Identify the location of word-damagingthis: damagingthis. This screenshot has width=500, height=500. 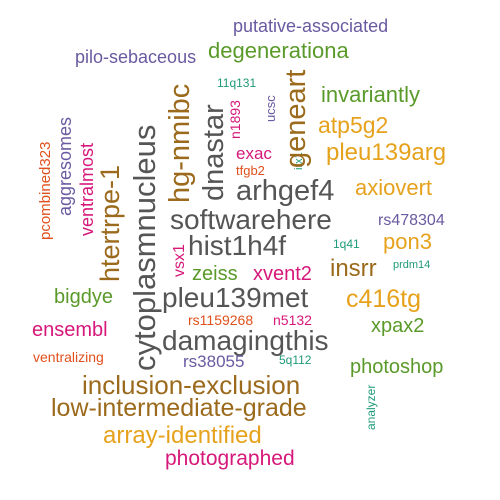
(245, 341).